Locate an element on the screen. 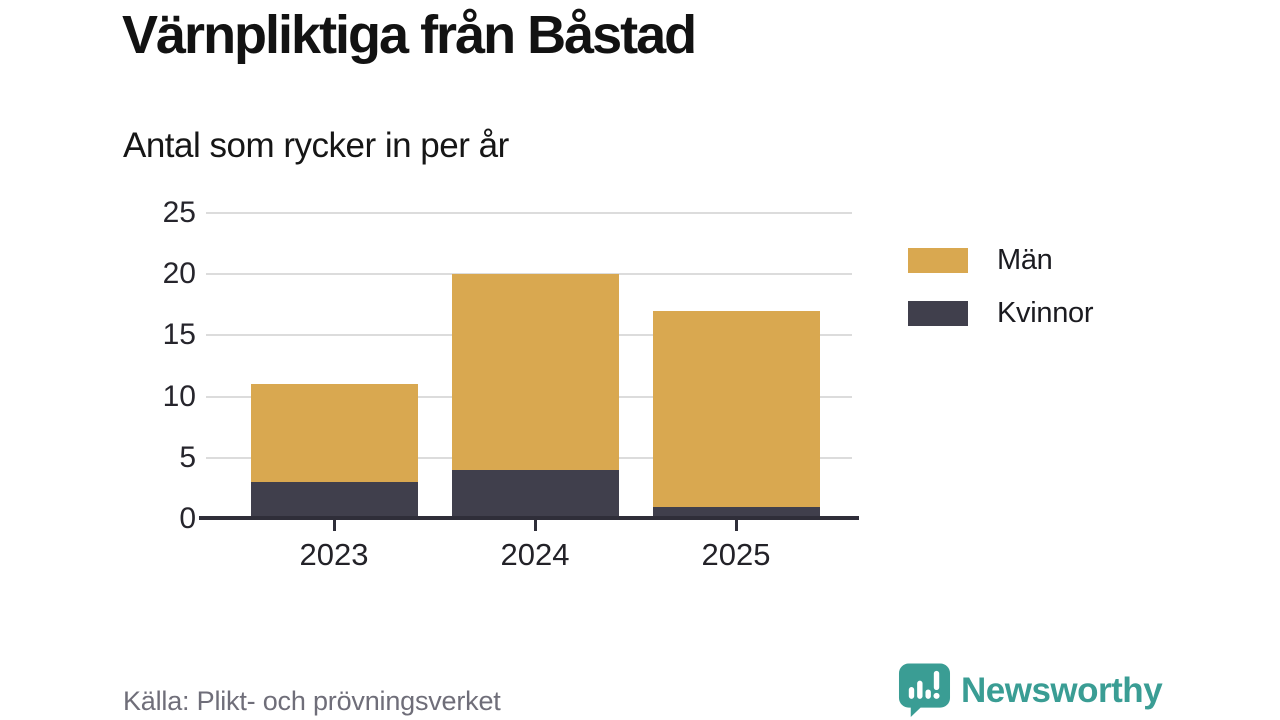  legend: Män Kvinnor is located at coordinates (1001, 297).